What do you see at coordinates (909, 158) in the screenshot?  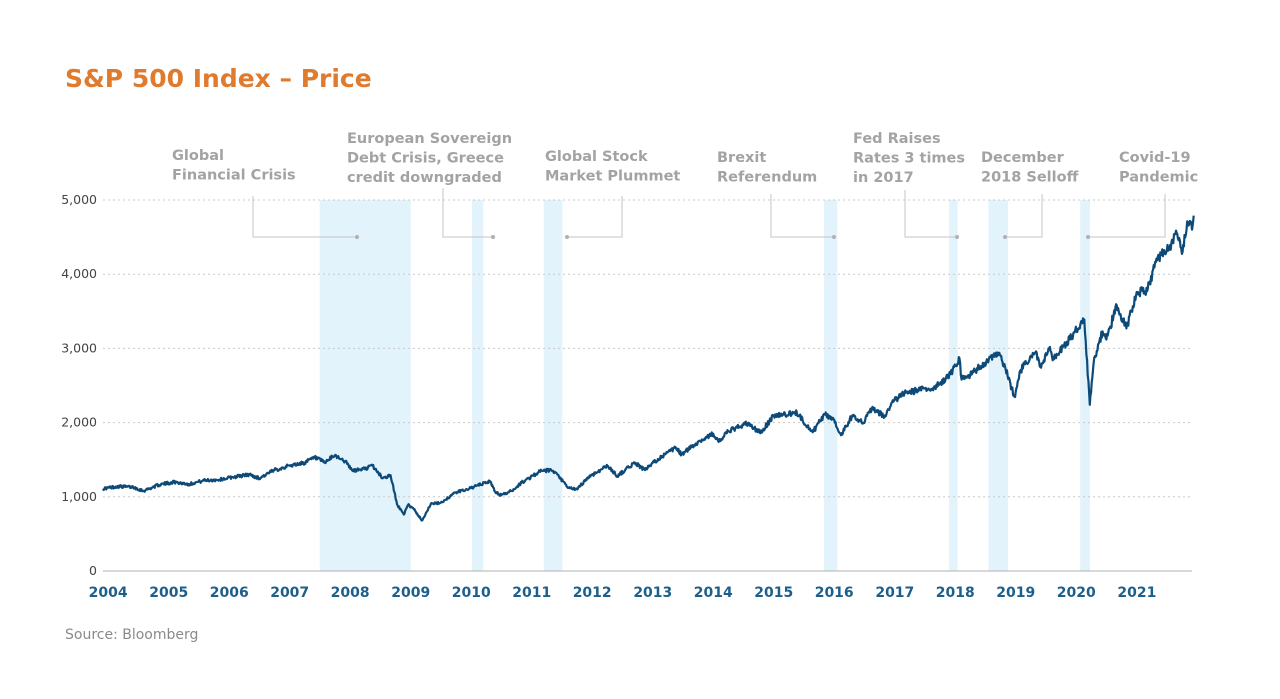 I see `annotation-label-4: Fed Raises Rates 3 times in 2017` at bounding box center [909, 158].